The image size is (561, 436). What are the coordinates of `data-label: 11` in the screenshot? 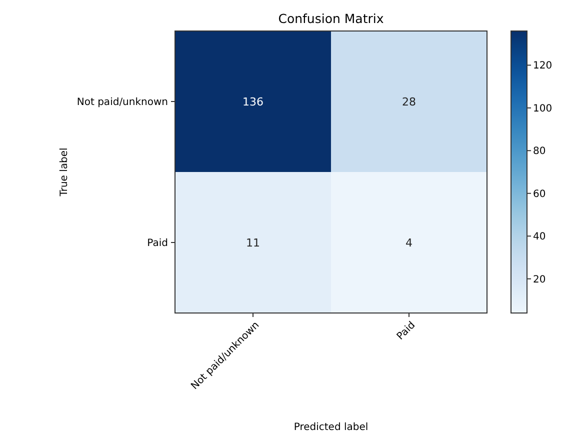 It's located at (253, 243).